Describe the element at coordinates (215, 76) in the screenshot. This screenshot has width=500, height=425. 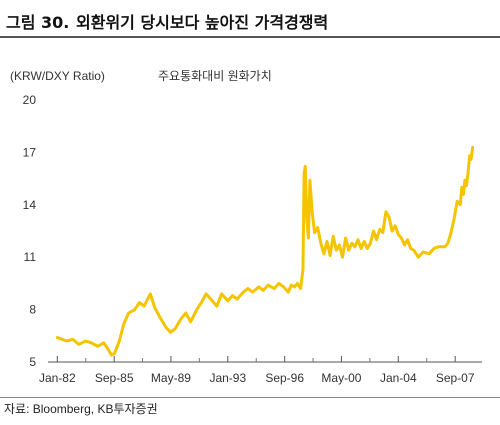
I see `legend-entry: 주요통화대비 원화가치` at that location.